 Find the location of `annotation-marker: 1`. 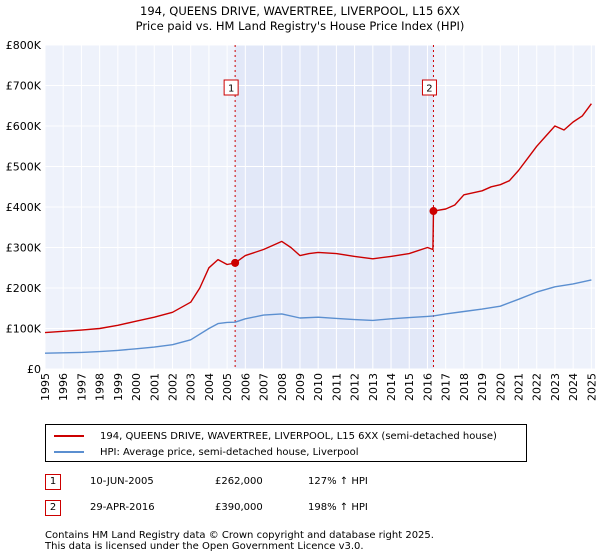

annotation-marker: 1 is located at coordinates (231, 87).